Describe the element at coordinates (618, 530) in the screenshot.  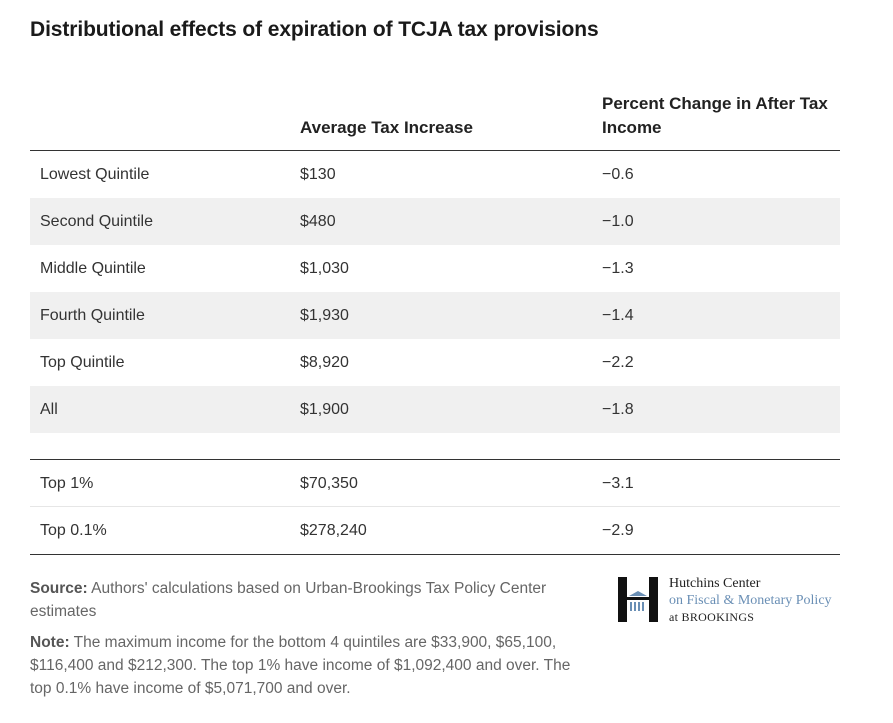
I see `pct-change-cell: −2.9` at that location.